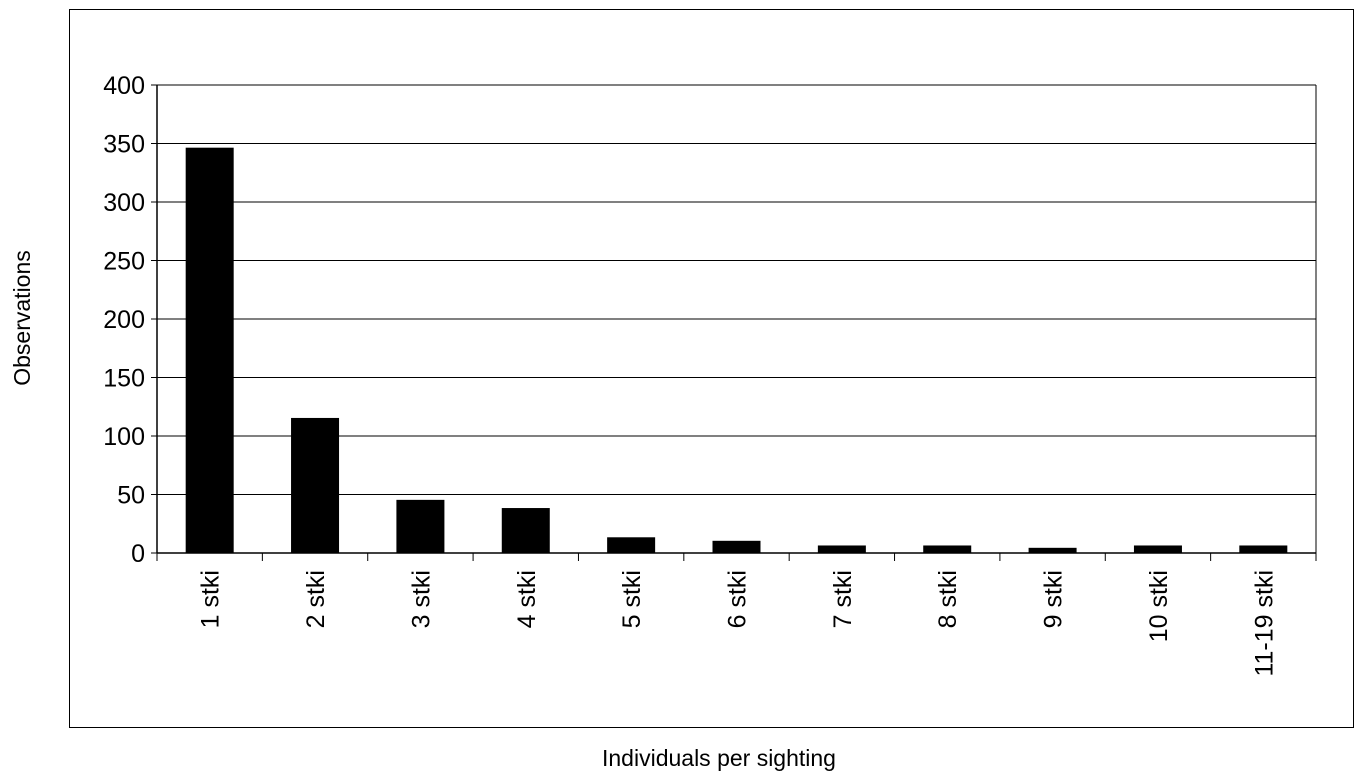 The image size is (1357, 778). What do you see at coordinates (719, 758) in the screenshot?
I see `x-axis-title: Individuals per sighting` at bounding box center [719, 758].